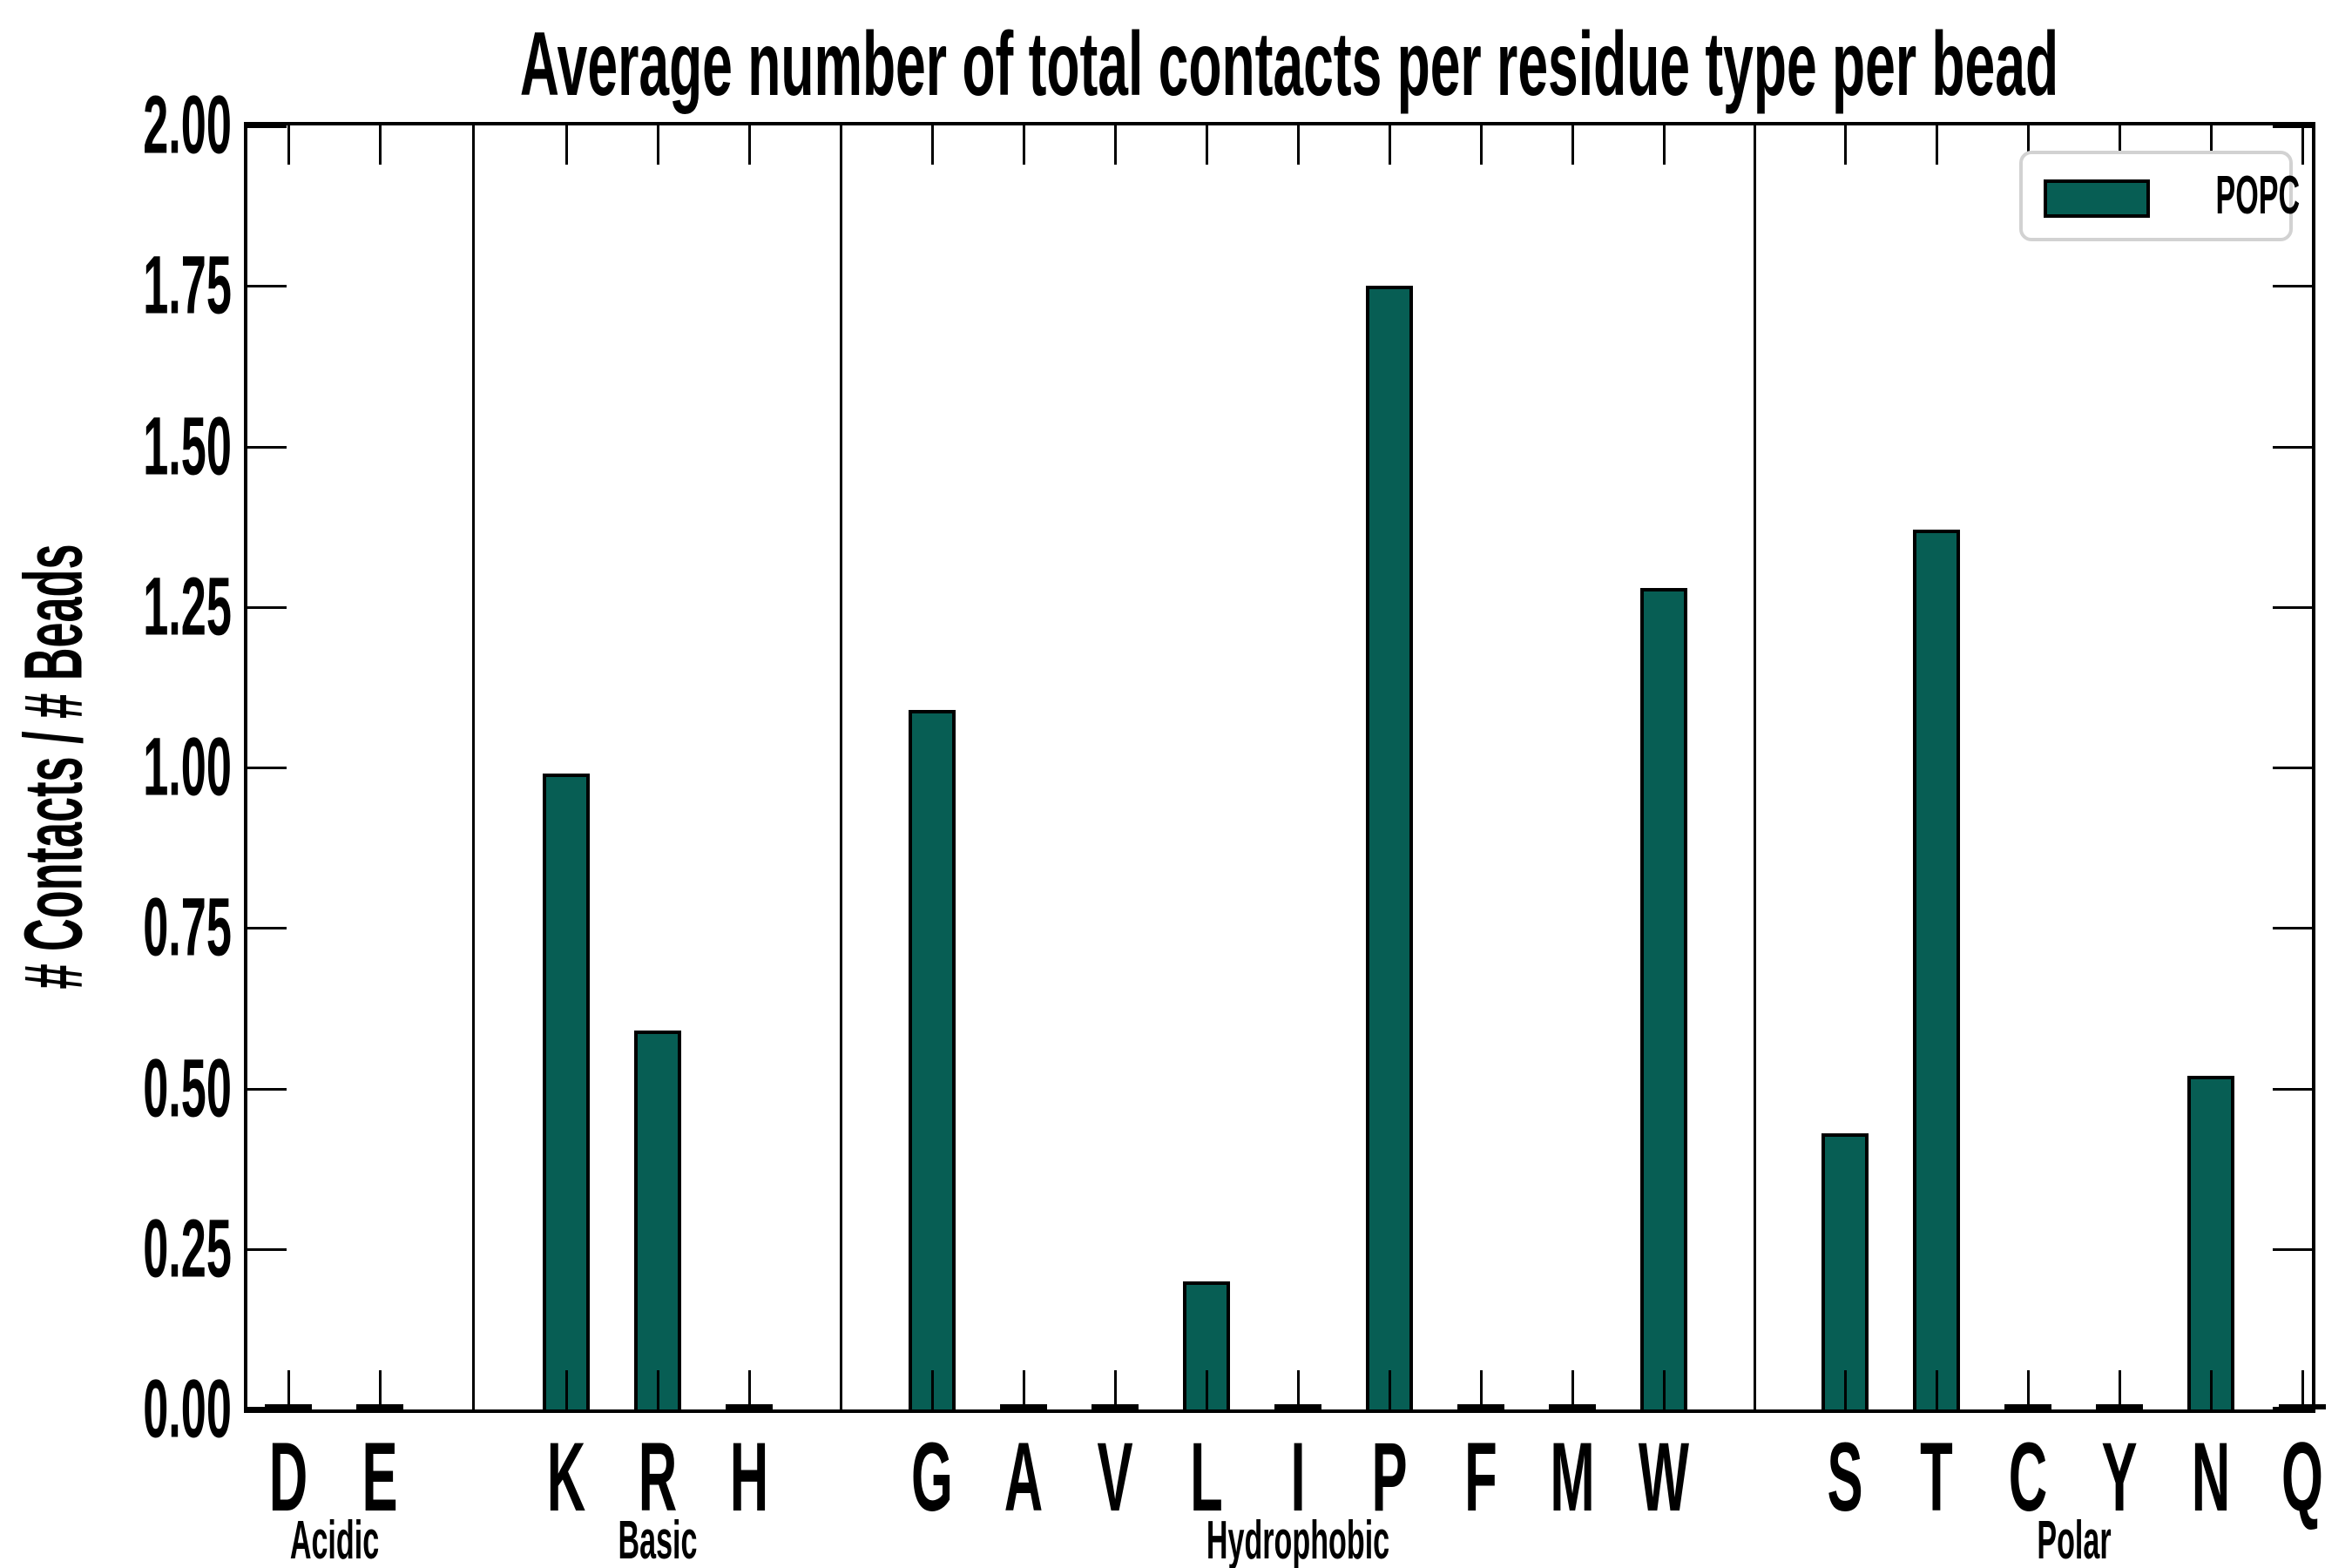 This screenshot has width=2352, height=1568. What do you see at coordinates (1572, 1389) in the screenshot?
I see `x-tick-bottom-M` at bounding box center [1572, 1389].